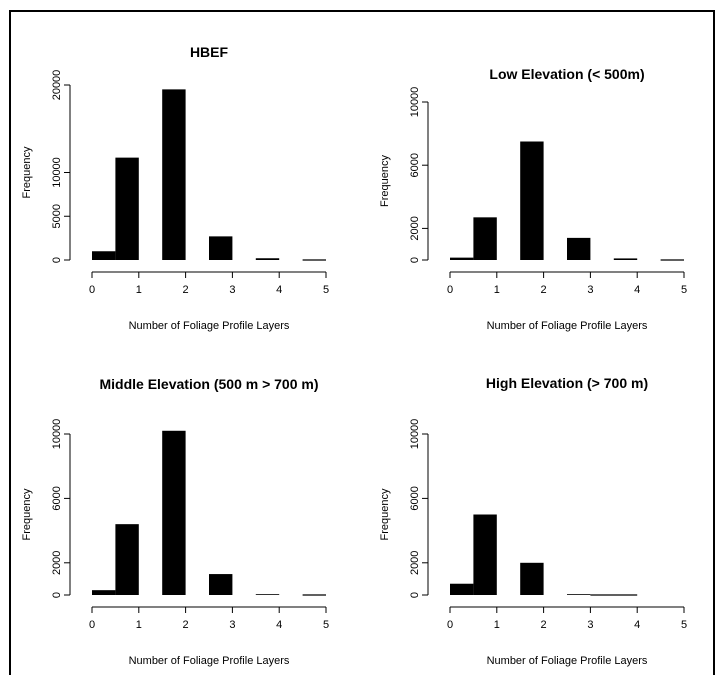 This screenshot has height=680, width=715. I want to click on panel-title: Low Elevation (< 500m), so click(566, 74).